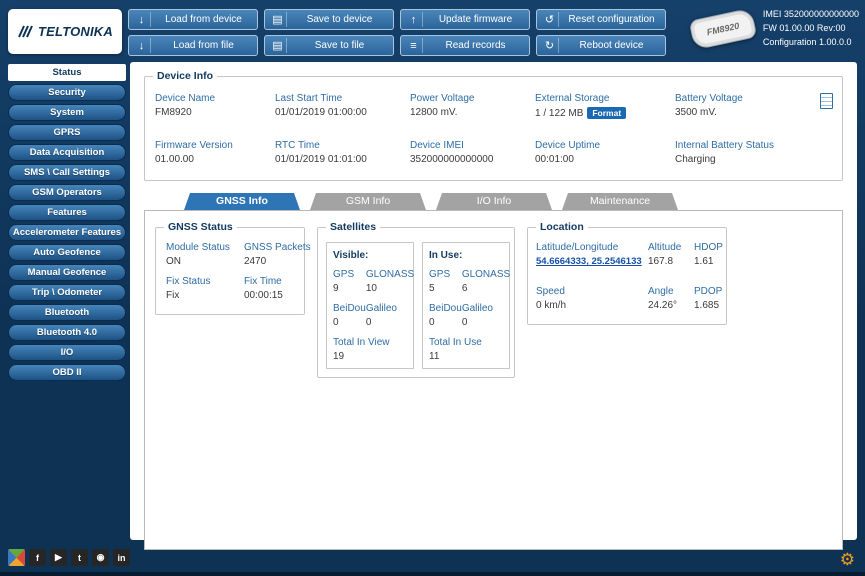  I want to click on tab-gnss-info: GNSS Info, so click(242, 201).